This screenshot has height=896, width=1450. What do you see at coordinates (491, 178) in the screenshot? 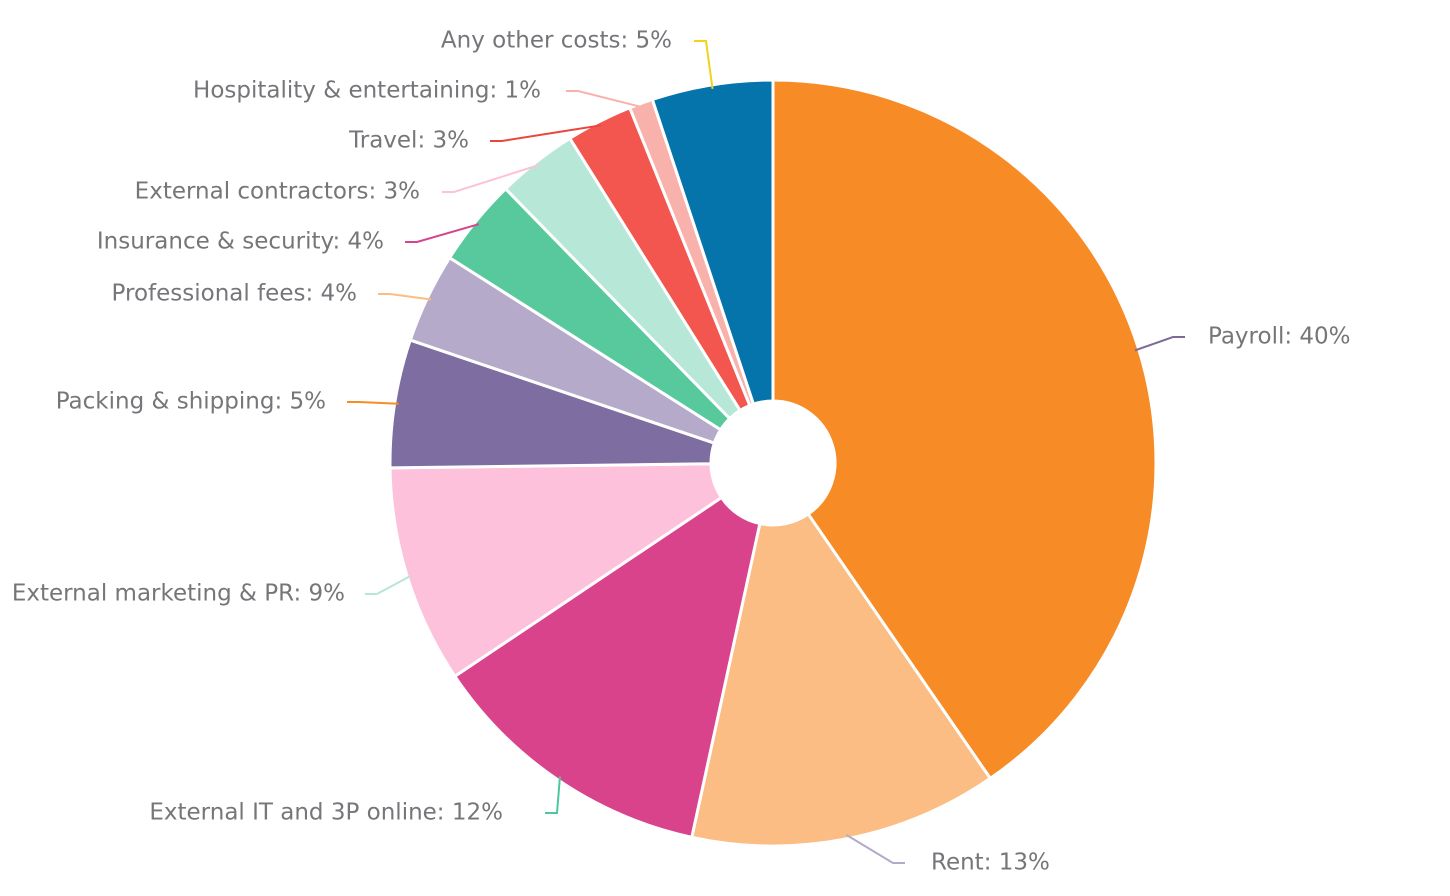
I see `leader-line-external-contractors` at bounding box center [491, 178].